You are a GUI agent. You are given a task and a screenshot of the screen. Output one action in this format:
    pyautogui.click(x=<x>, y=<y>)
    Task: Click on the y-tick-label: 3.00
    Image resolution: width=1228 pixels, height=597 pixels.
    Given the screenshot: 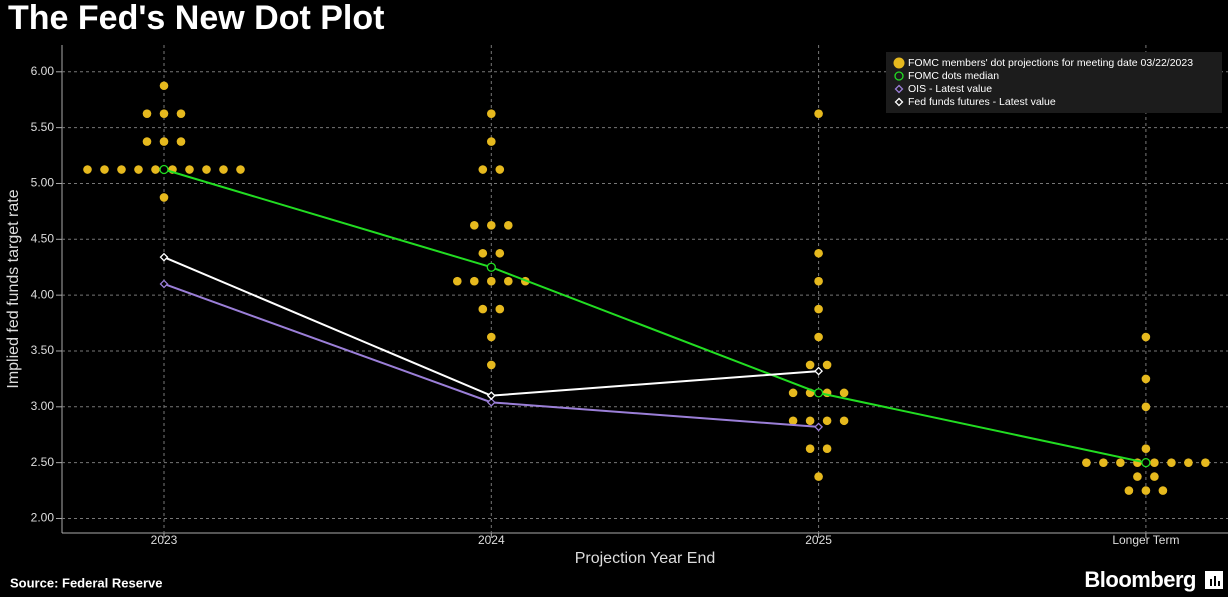 What is the action you would take?
    pyautogui.click(x=43, y=406)
    